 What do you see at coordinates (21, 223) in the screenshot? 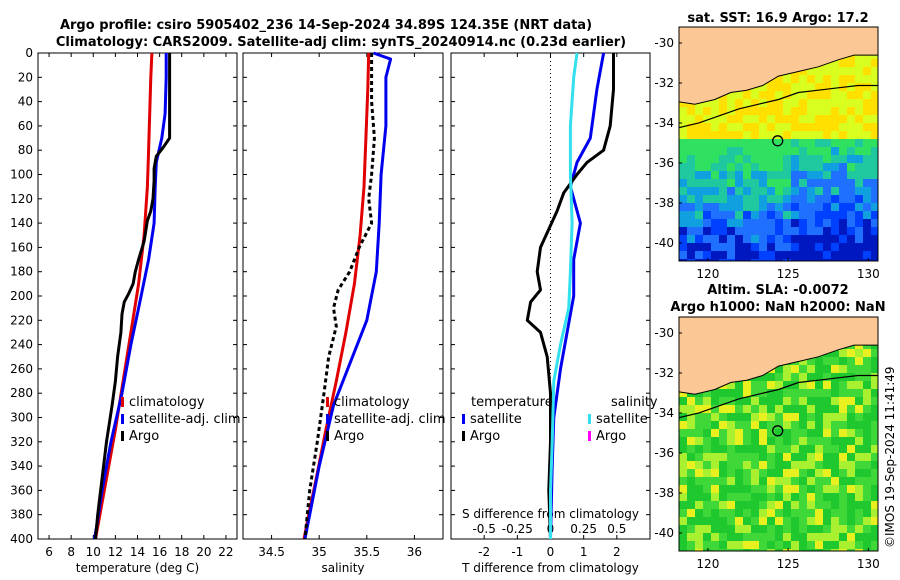
I see `y-tick-label: 140` at bounding box center [21, 223].